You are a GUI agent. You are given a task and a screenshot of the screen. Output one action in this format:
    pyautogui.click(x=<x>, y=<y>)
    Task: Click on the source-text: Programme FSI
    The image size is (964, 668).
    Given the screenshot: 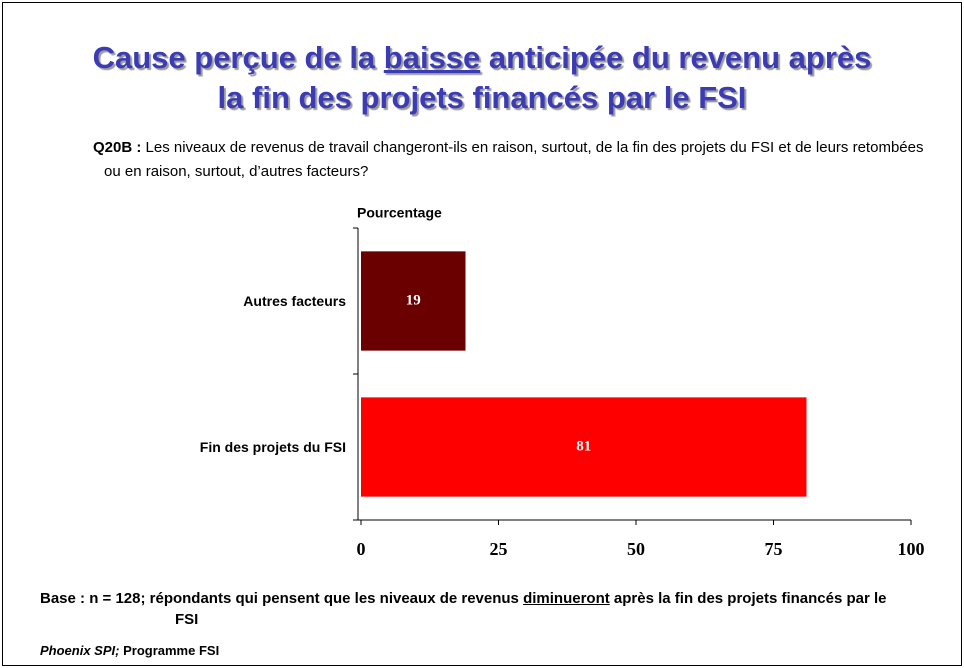 What is the action you would take?
    pyautogui.click(x=171, y=650)
    